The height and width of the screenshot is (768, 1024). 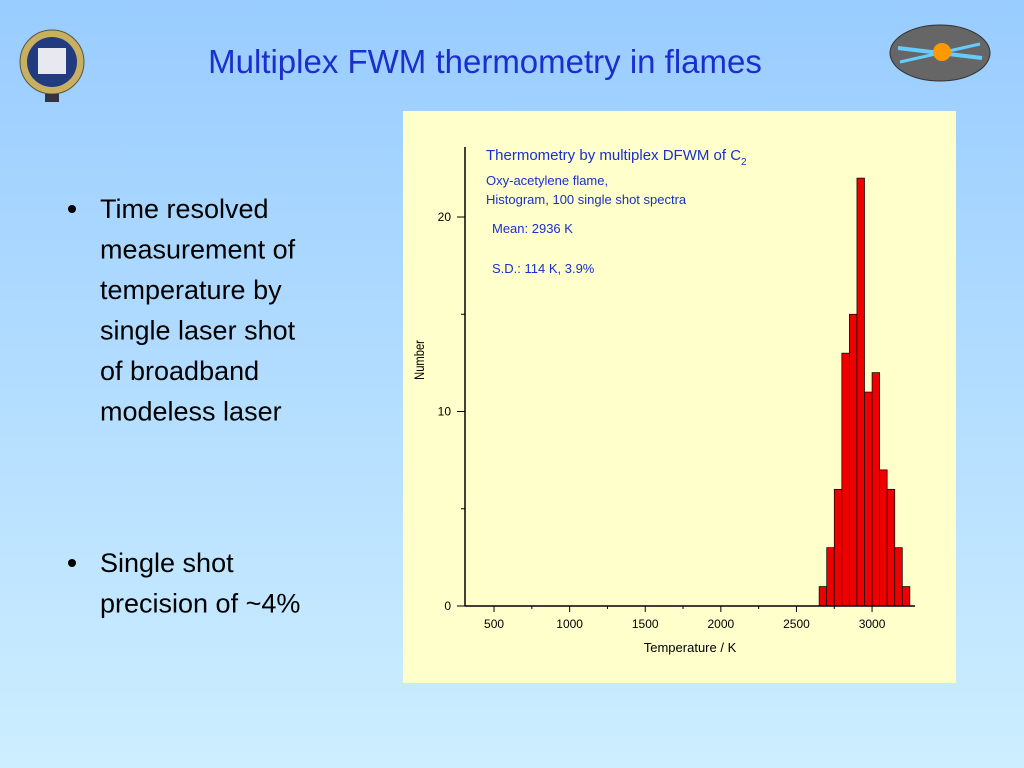 What do you see at coordinates (872, 624) in the screenshot?
I see `x-tick-label: 3000` at bounding box center [872, 624].